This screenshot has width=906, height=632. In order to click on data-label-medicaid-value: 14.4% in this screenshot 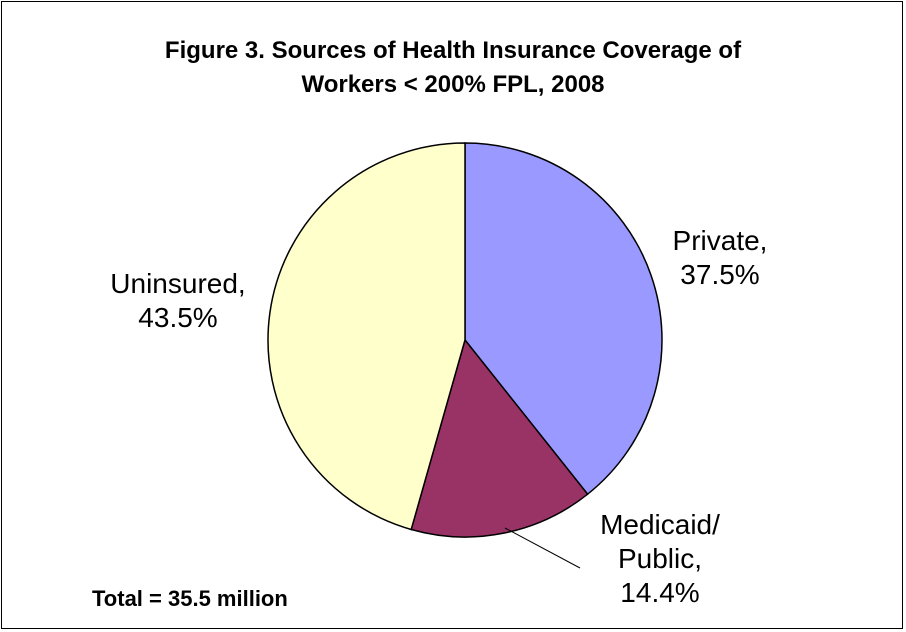, I will do `click(660, 592)`.